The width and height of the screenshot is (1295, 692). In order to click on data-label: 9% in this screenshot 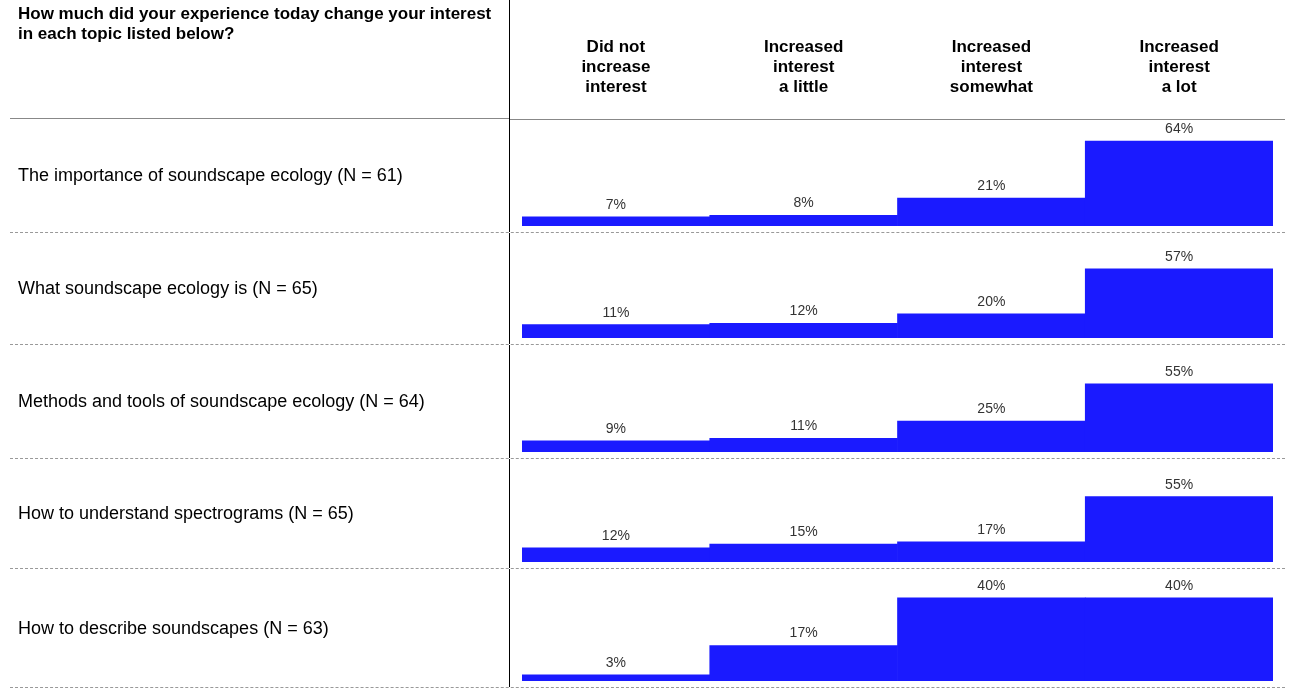, I will do `click(615, 427)`.